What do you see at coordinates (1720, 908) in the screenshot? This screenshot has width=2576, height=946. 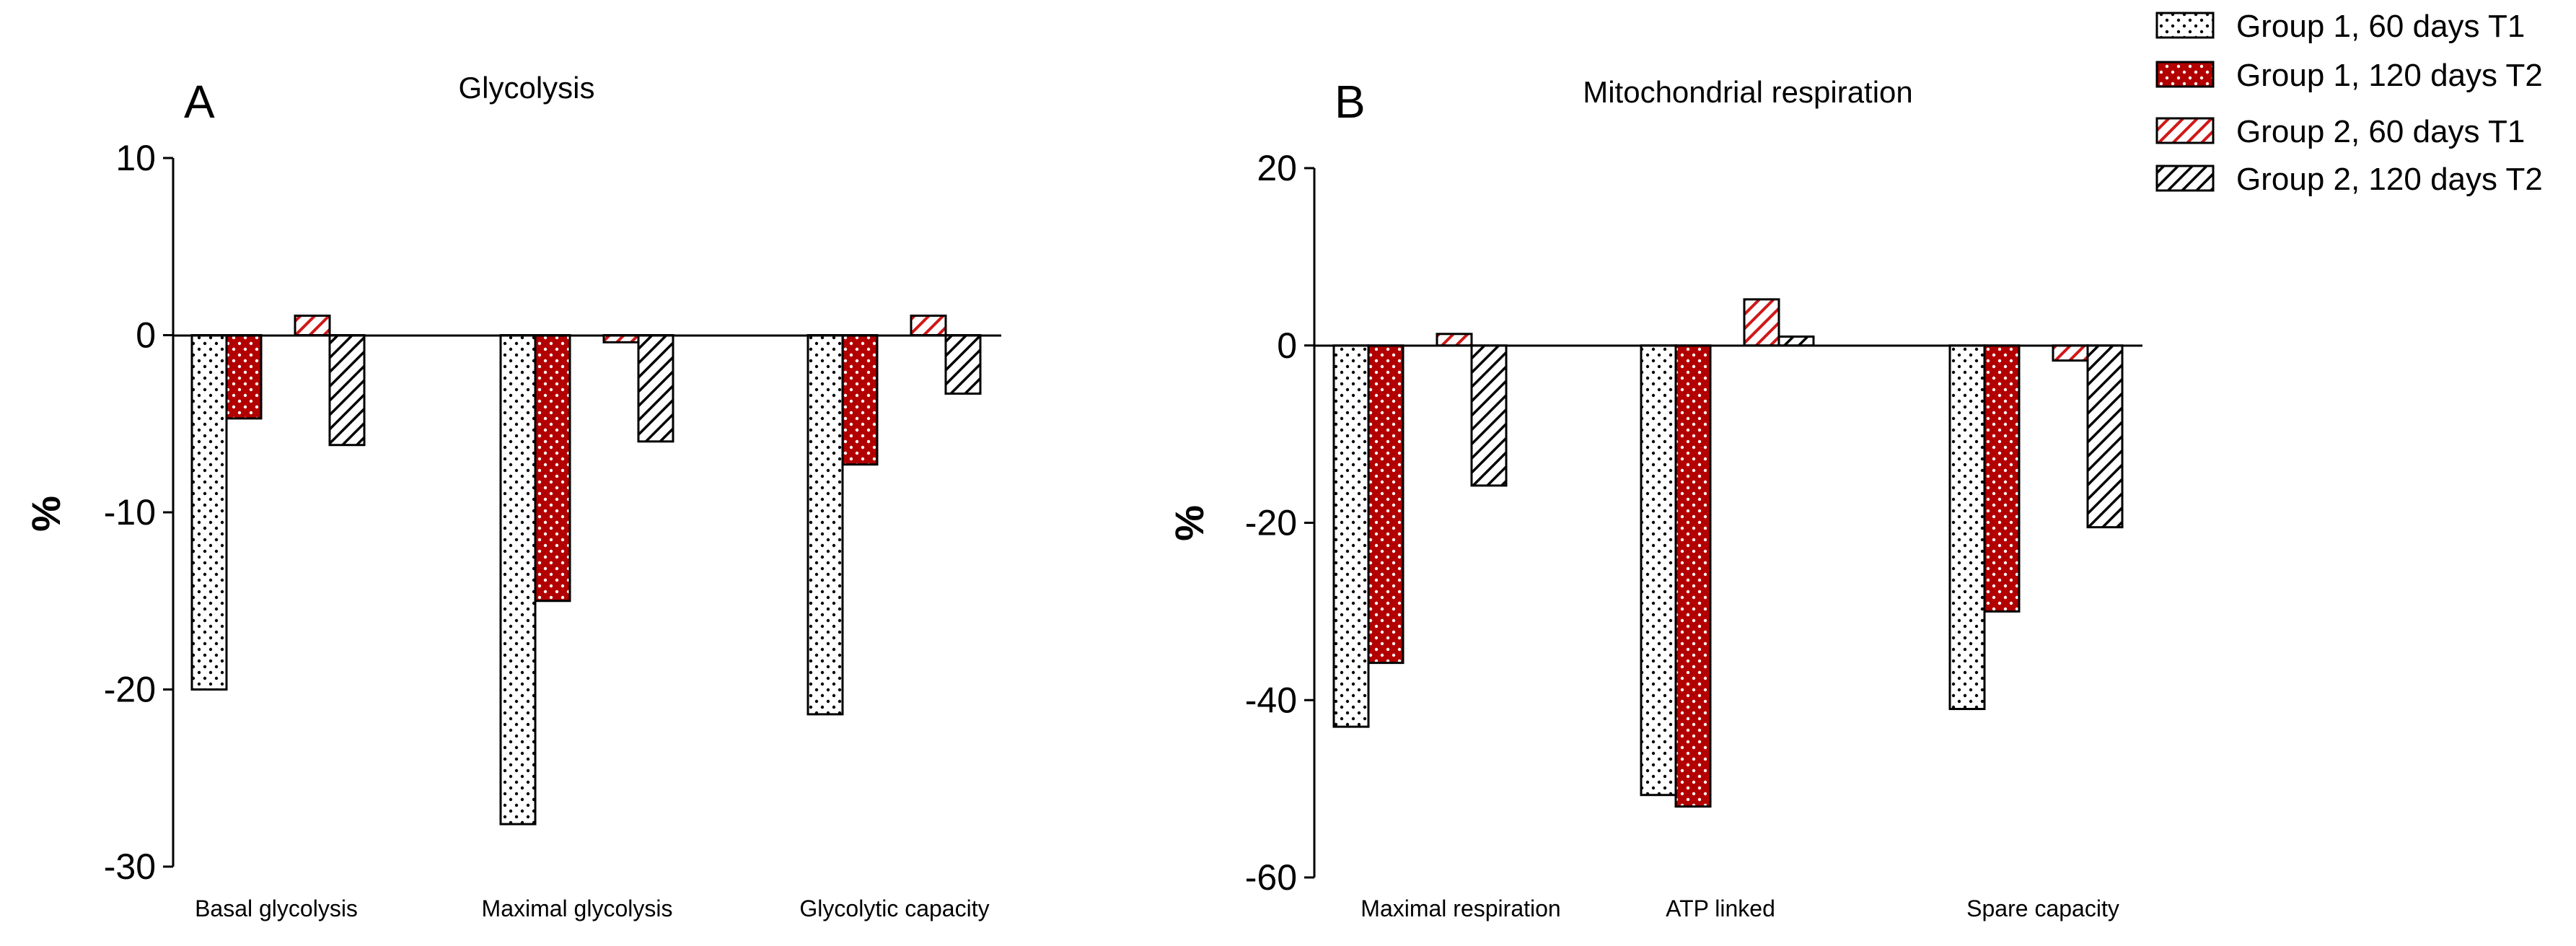 I see `category-label: ATP linked` at bounding box center [1720, 908].